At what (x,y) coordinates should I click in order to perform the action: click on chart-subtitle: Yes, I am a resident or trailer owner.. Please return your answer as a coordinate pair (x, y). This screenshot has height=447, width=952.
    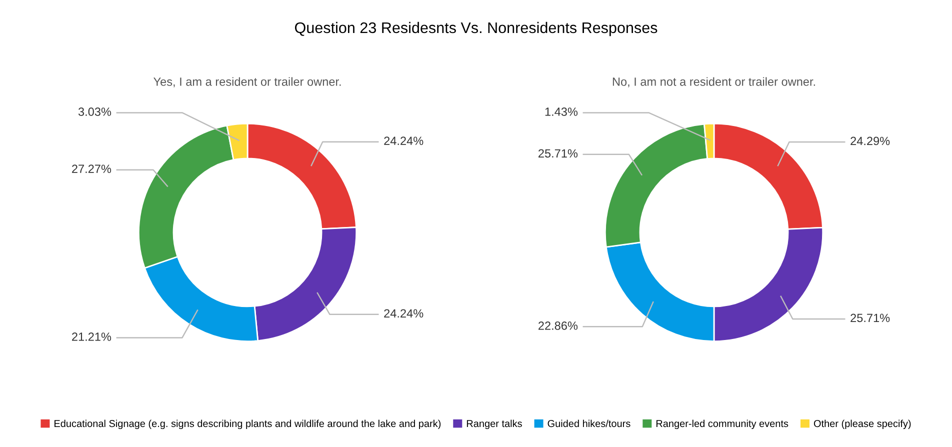
    Looking at the image, I should click on (247, 82).